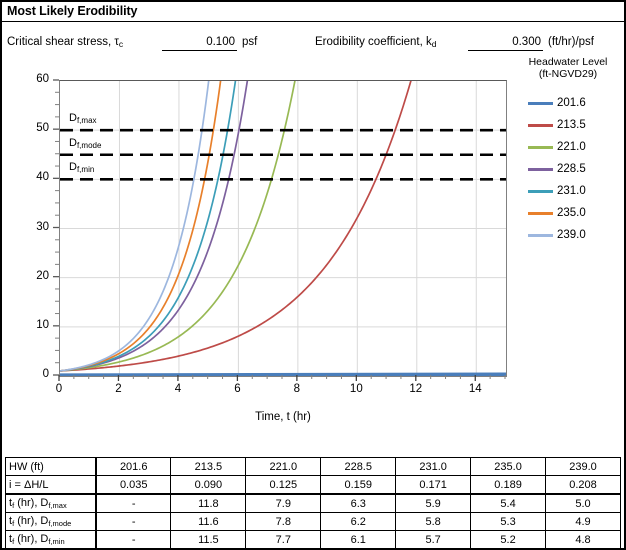  Describe the element at coordinates (208, 521) in the screenshot. I see `table-cell: 11.6` at that location.